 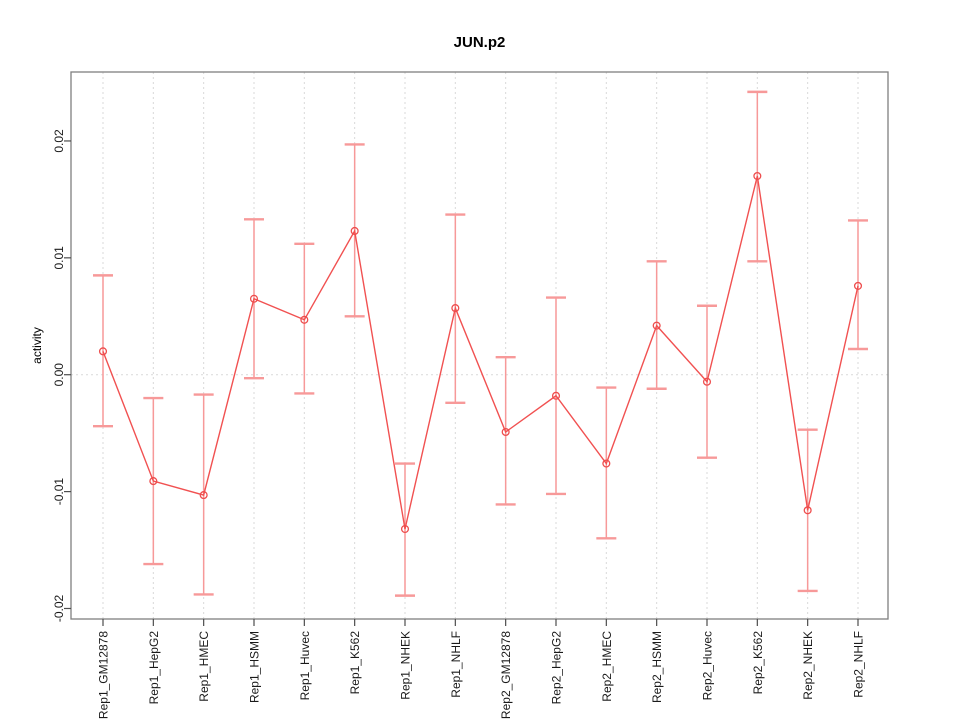 I want to click on x-tick-label: Rep2_HSMM, so click(x=657, y=667).